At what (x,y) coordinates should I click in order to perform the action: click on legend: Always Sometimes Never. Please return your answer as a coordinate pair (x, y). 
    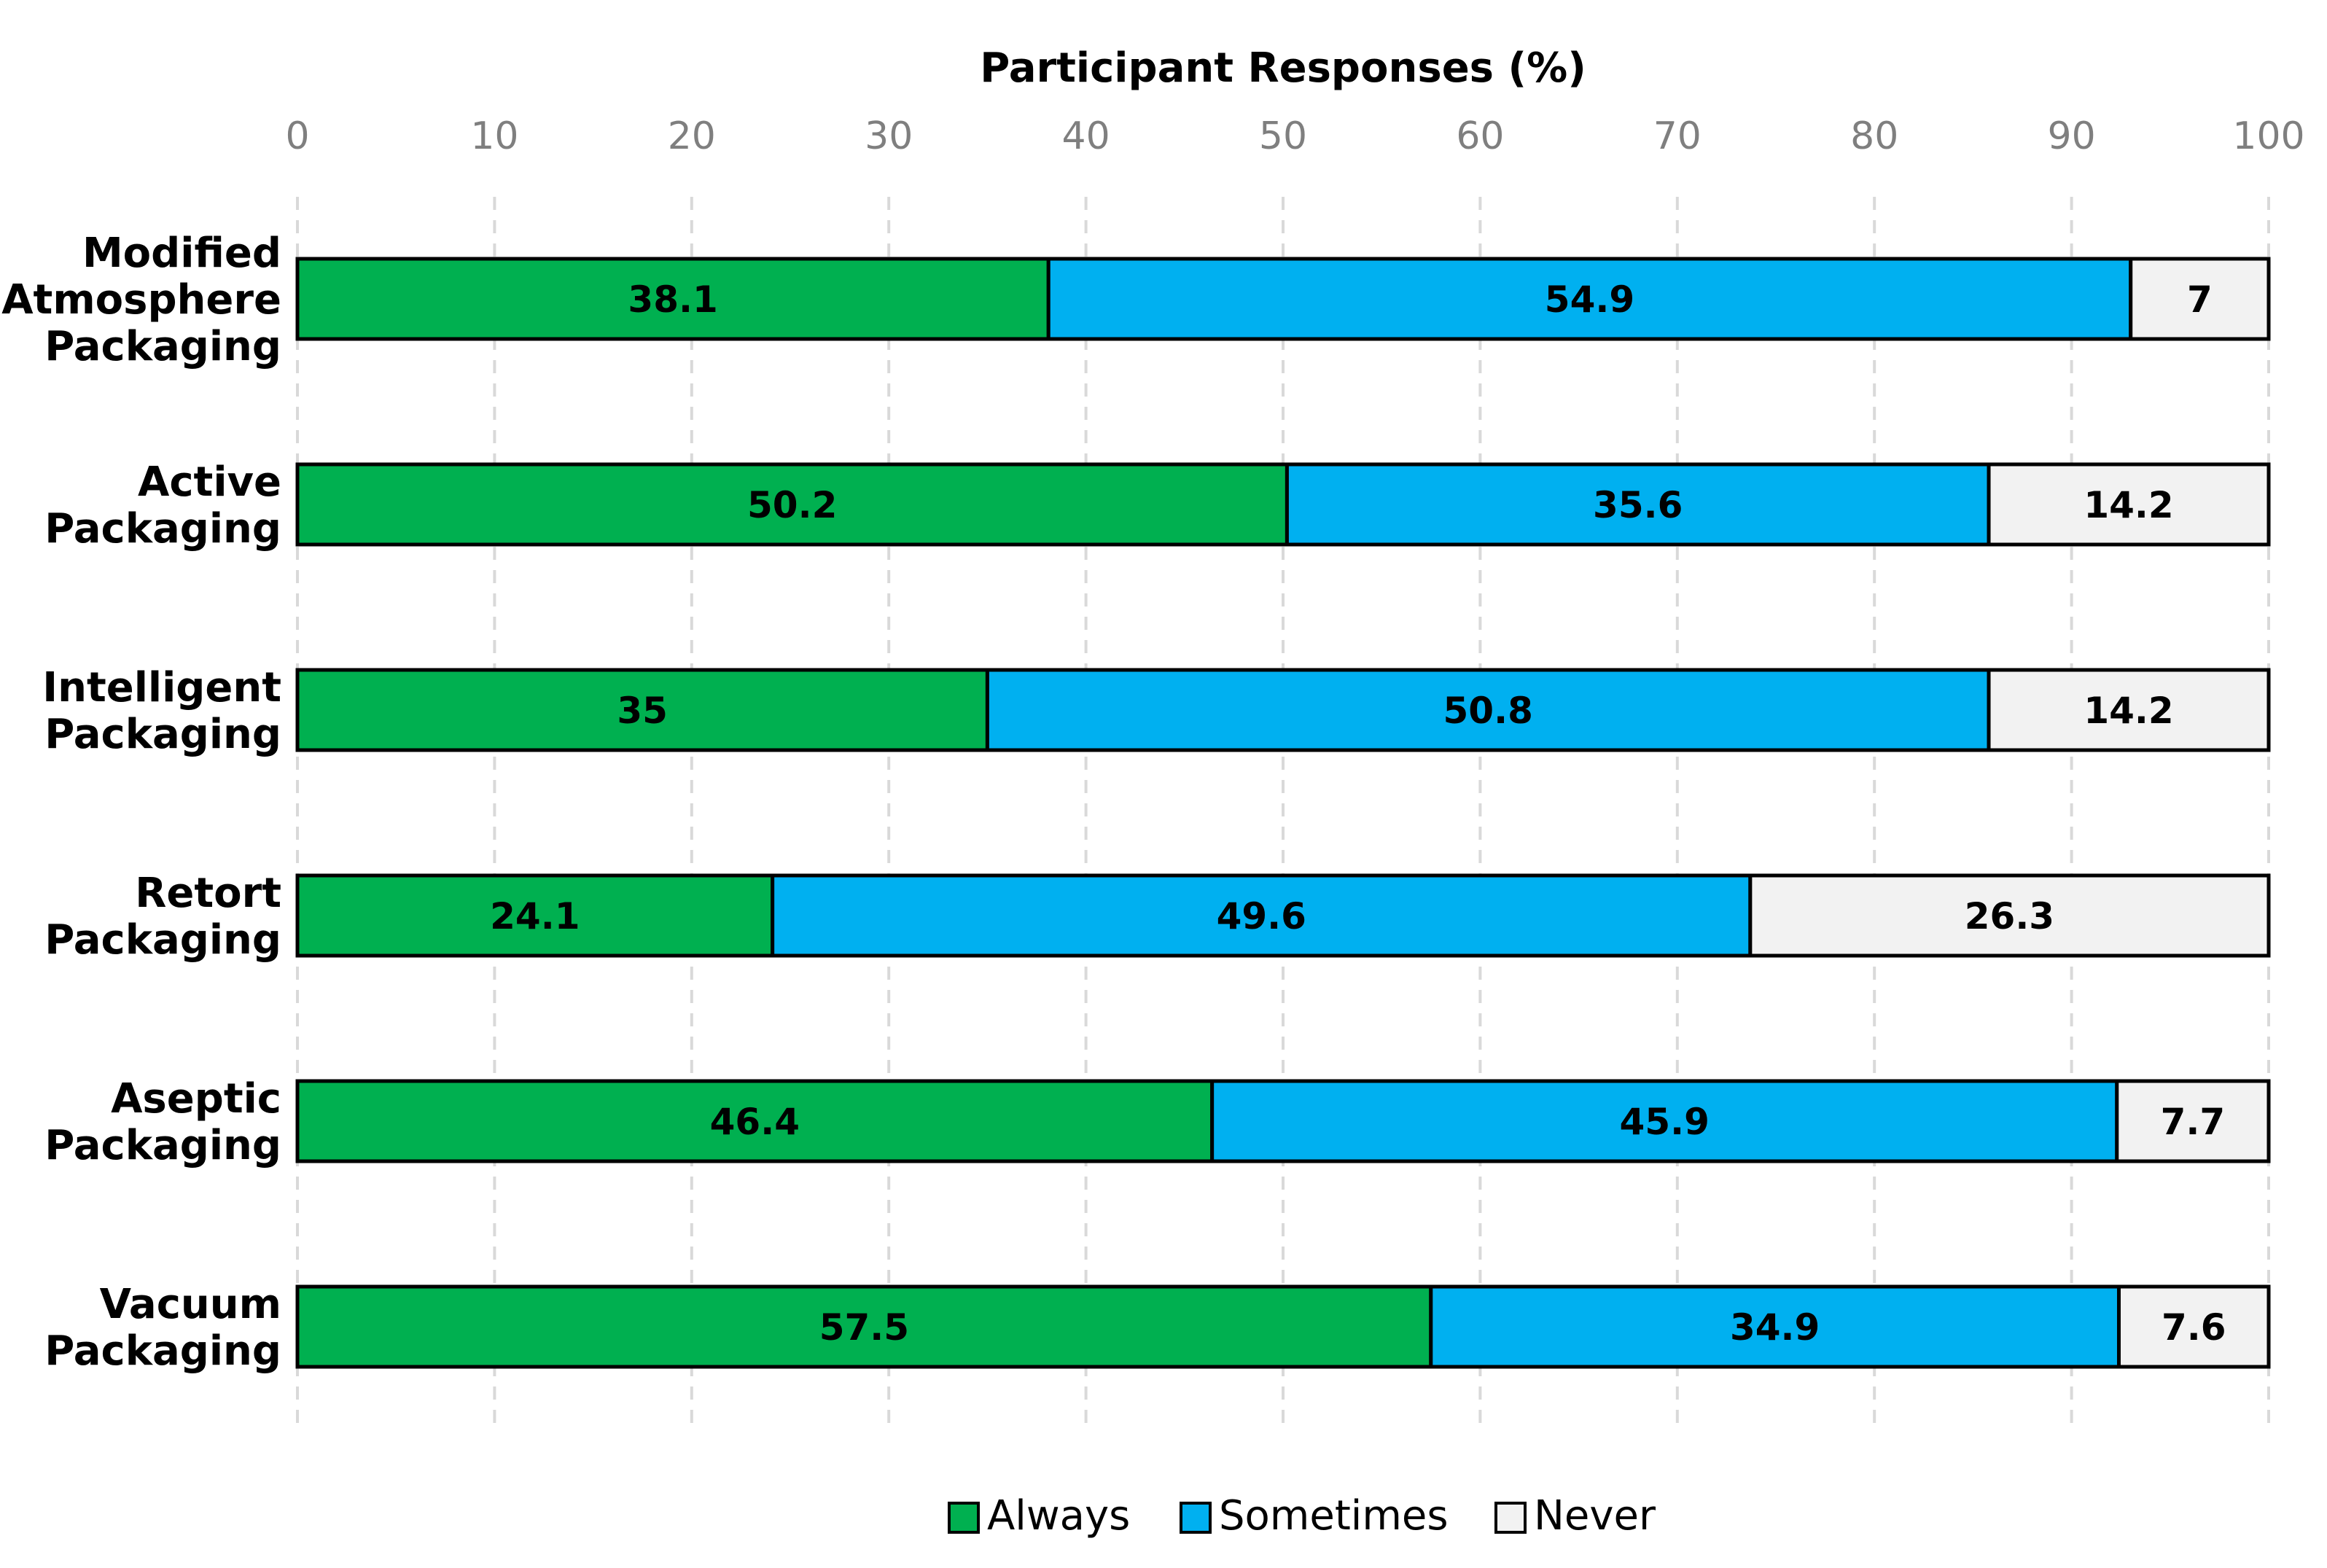
    Looking at the image, I should click on (1302, 1516).